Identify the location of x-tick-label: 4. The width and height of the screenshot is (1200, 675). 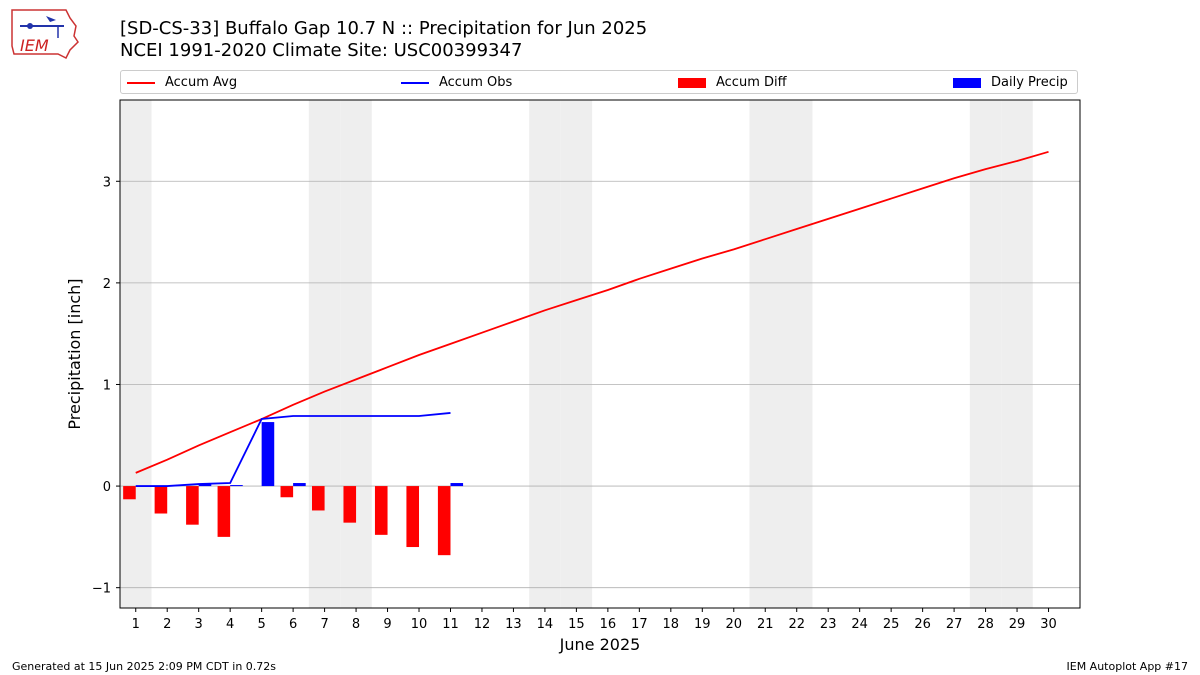
(230, 624).